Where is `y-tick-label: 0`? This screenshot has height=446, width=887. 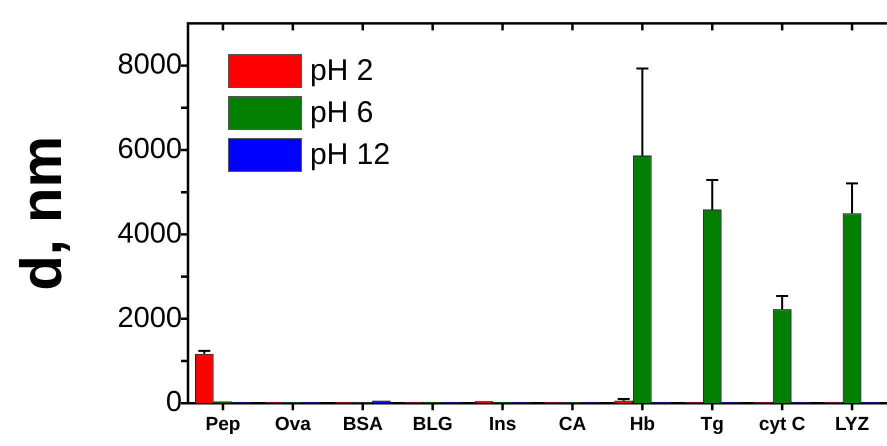
y-tick-label: 0 is located at coordinates (174, 402).